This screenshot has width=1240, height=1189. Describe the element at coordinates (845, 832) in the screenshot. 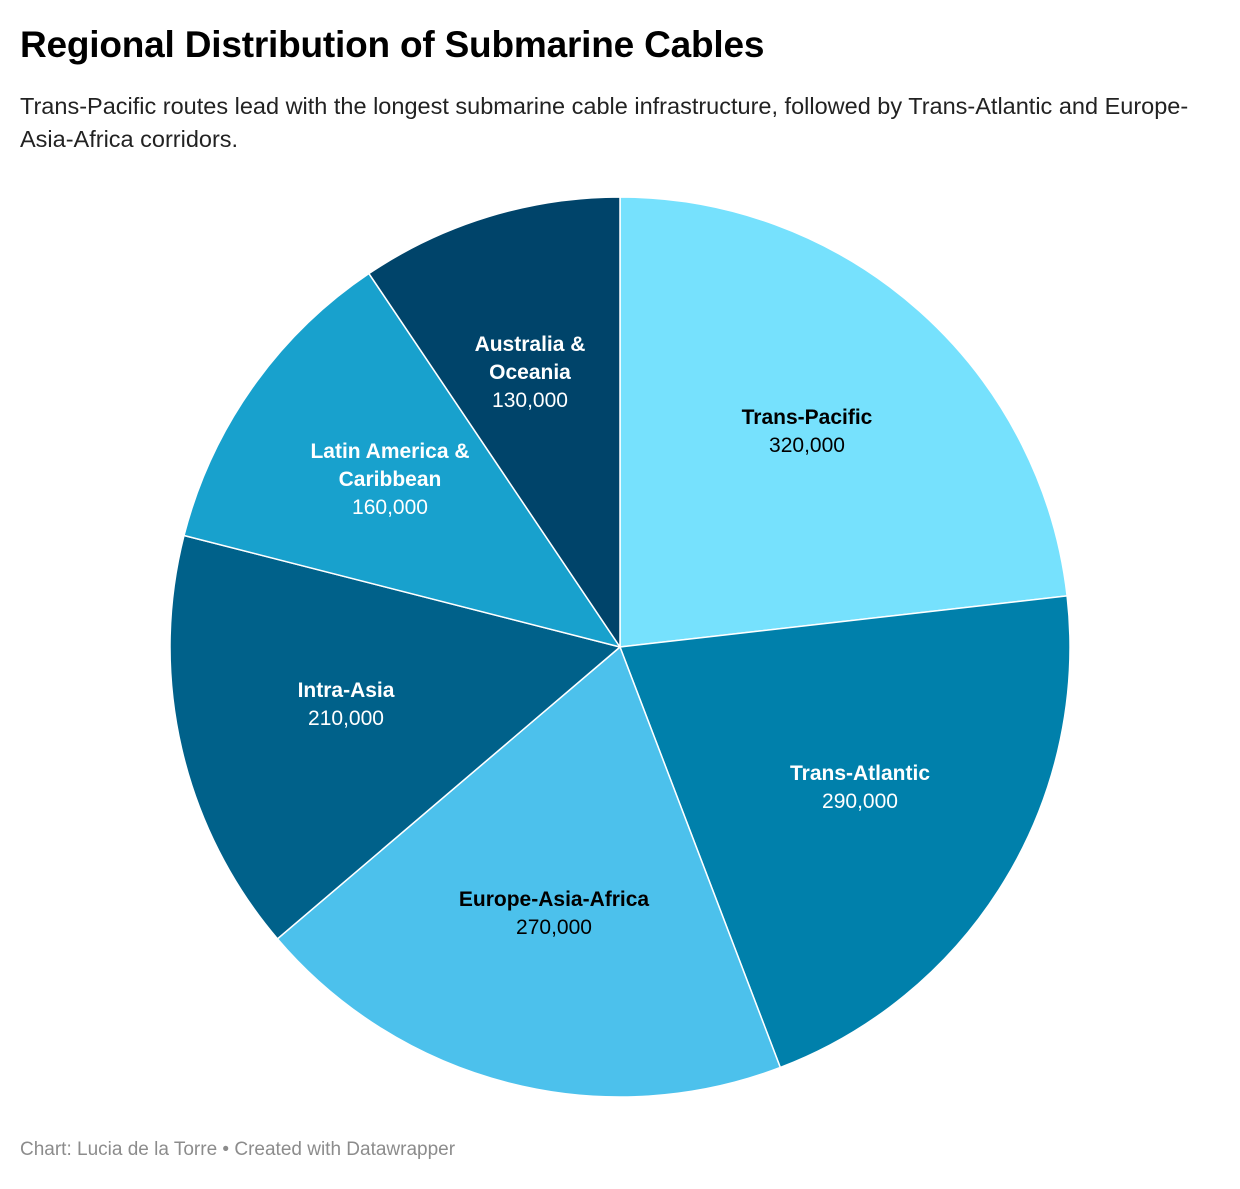

I see `pie-slice-trans-atlantic` at that location.